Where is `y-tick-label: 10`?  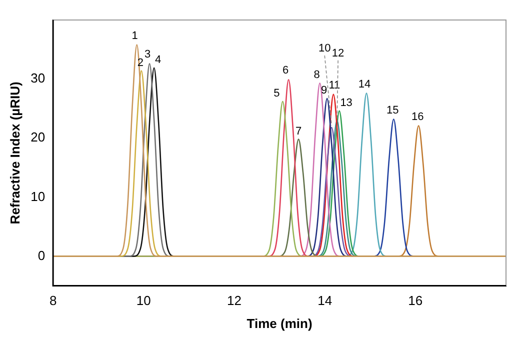
y-tick-label: 10 is located at coordinates (38, 196).